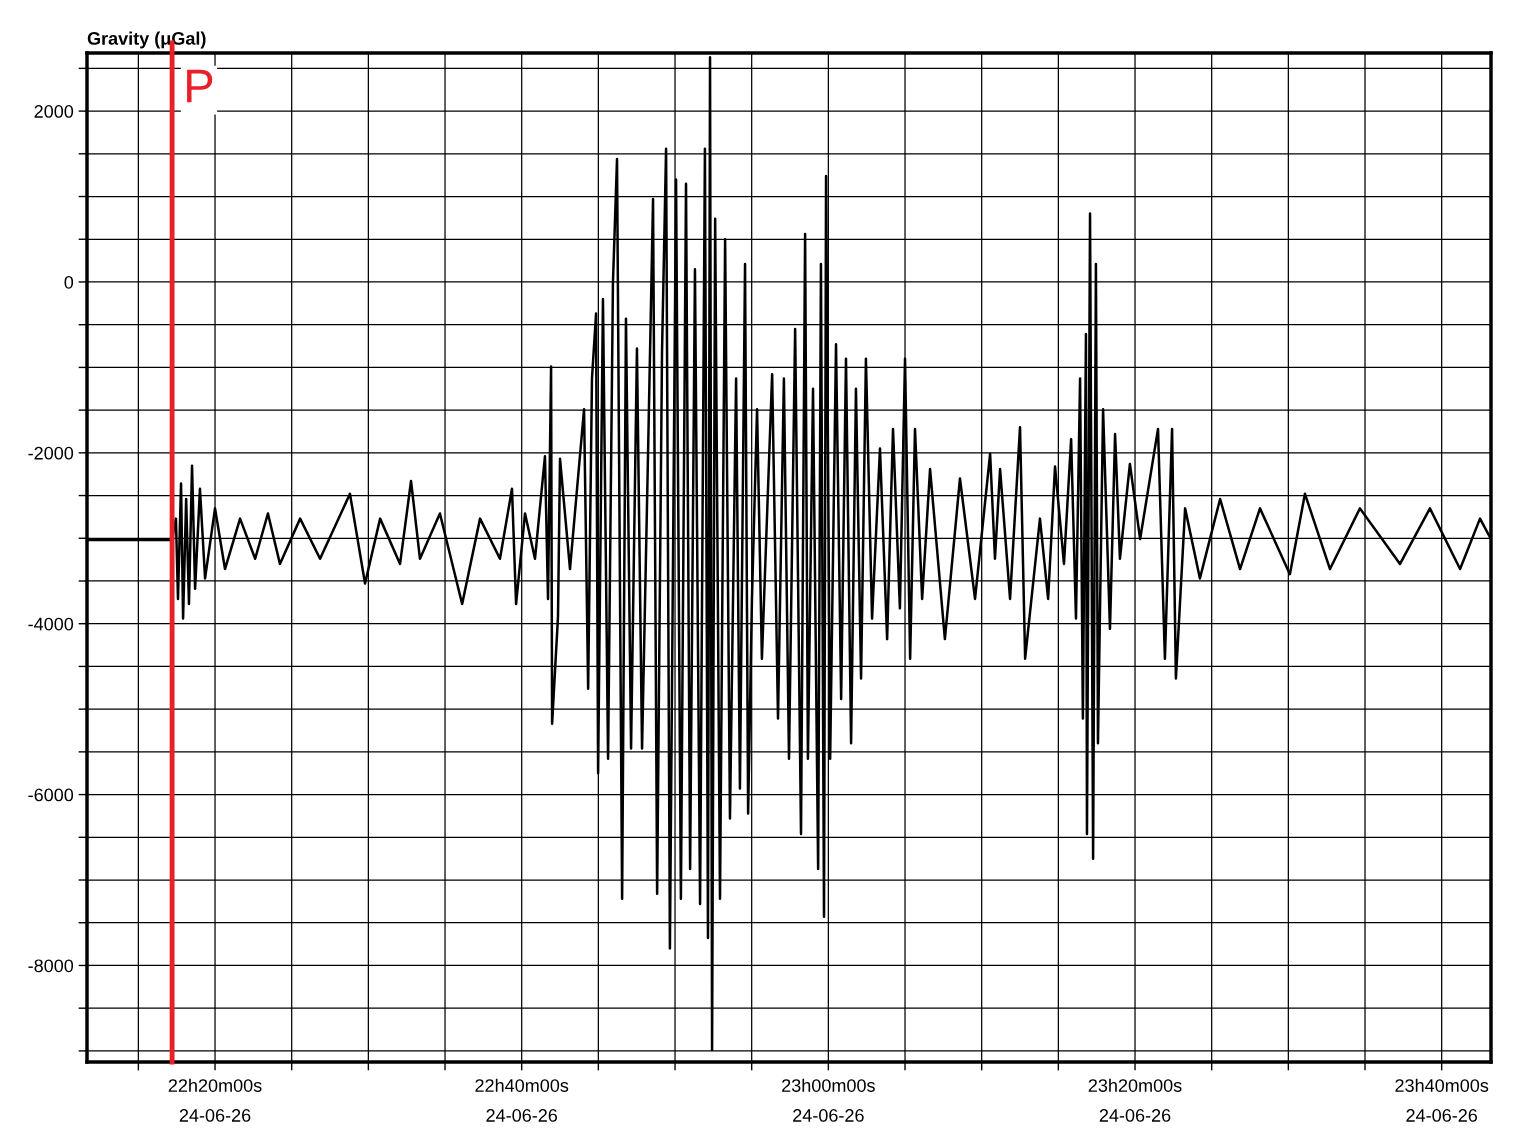  What do you see at coordinates (51, 795) in the screenshot?
I see `y-tick-label: -6000` at bounding box center [51, 795].